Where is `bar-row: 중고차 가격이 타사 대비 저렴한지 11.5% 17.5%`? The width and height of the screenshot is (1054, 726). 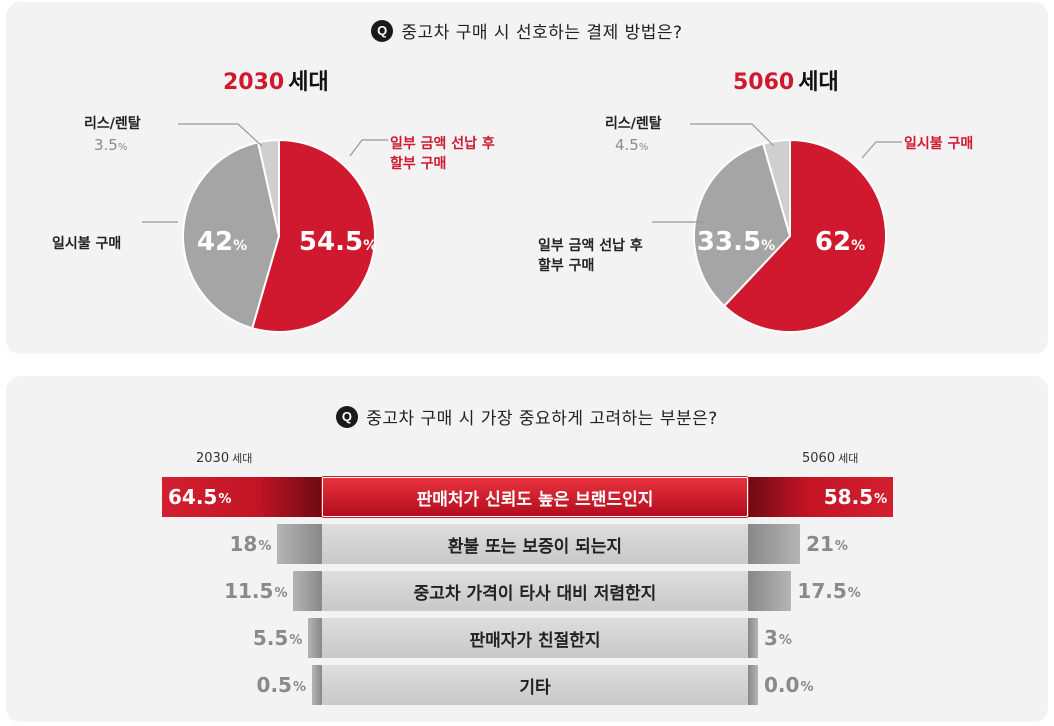
bar-row: 중고차 가격이 타사 대비 저렴한지 11.5% 17.5% is located at coordinates (527, 591).